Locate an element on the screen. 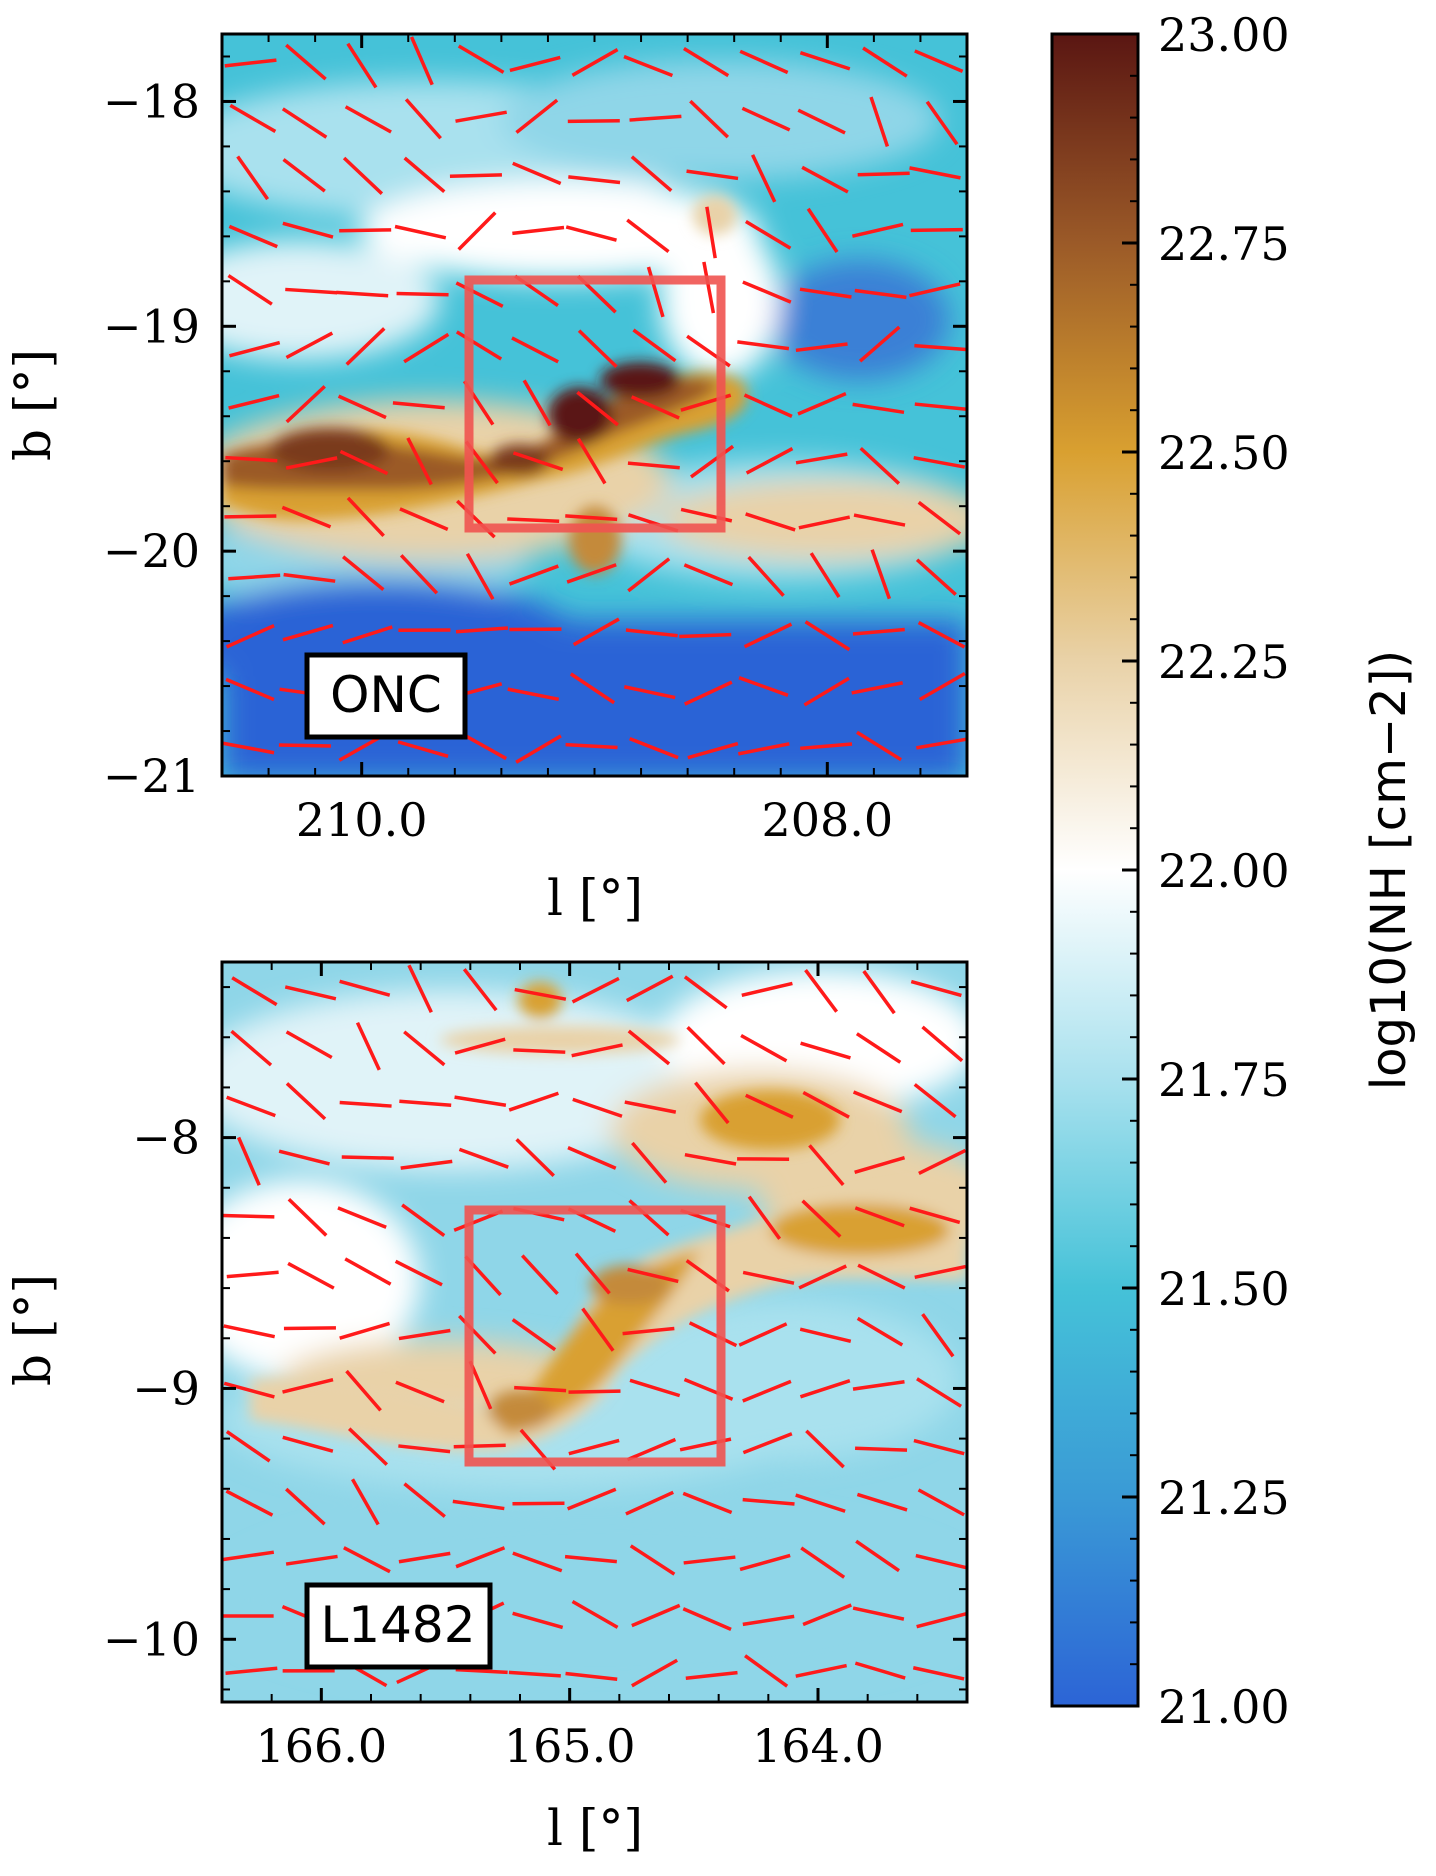 The height and width of the screenshot is (1876, 1436). colorbar-tick-label: 22.50 is located at coordinates (1224, 453).